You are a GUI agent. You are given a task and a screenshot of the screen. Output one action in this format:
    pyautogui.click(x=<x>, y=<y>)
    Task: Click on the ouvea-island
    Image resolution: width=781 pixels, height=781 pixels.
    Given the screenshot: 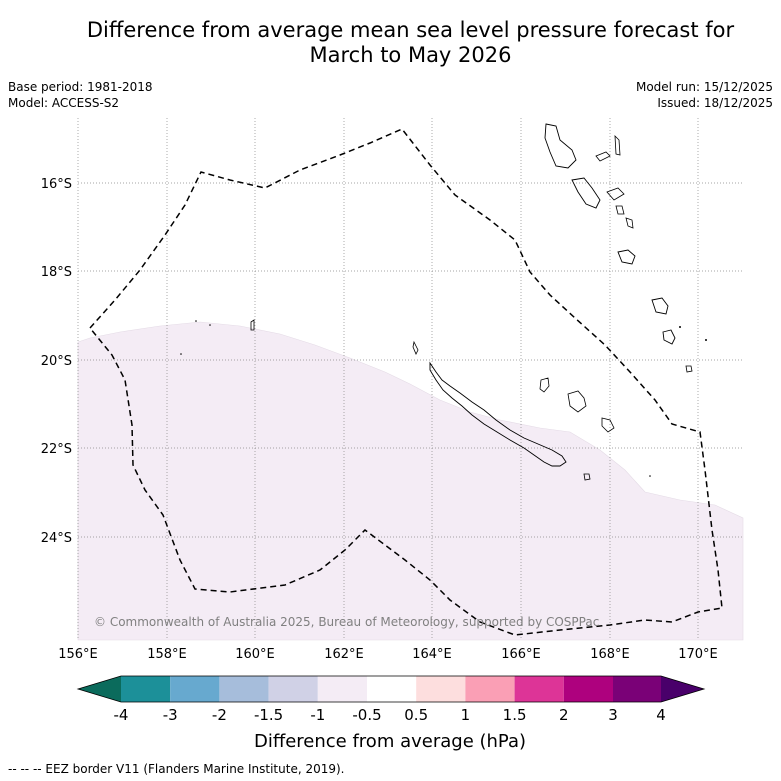 What is the action you would take?
    pyautogui.click(x=544, y=385)
    